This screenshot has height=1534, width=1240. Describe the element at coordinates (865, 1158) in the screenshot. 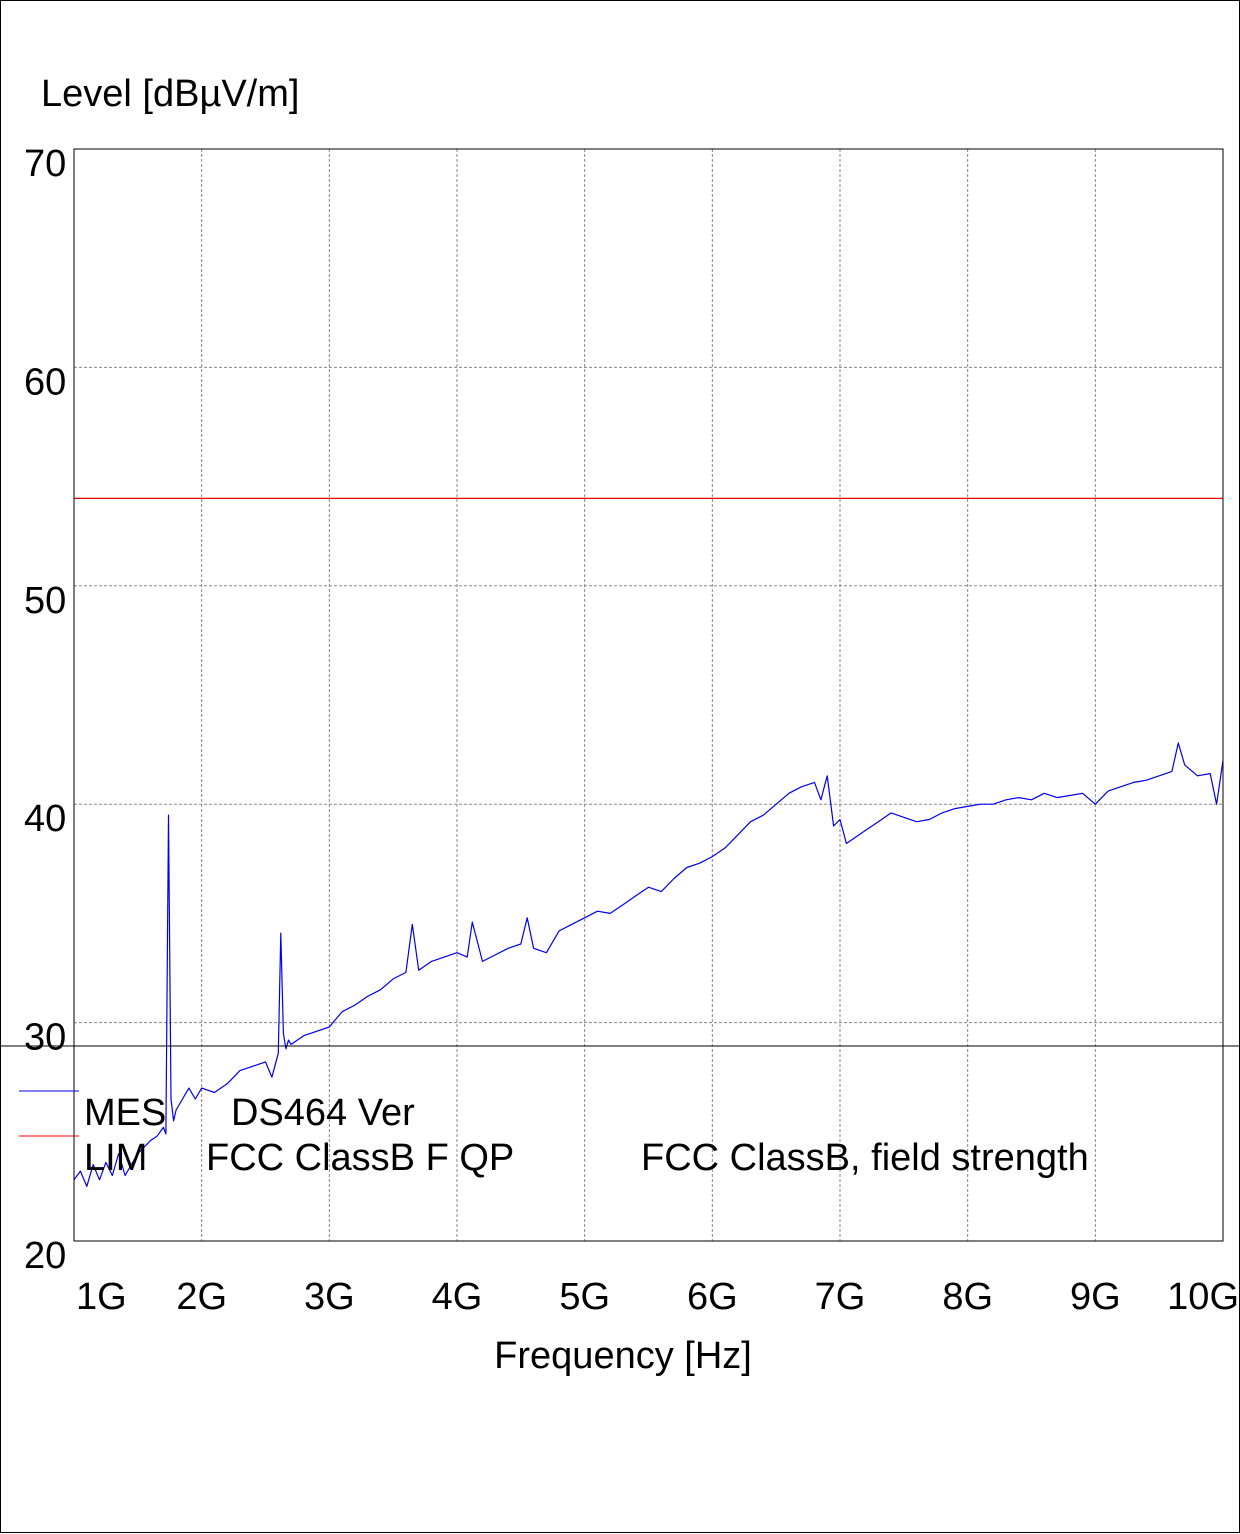

I see `legend-note: FCC ClassB, field strength` at that location.